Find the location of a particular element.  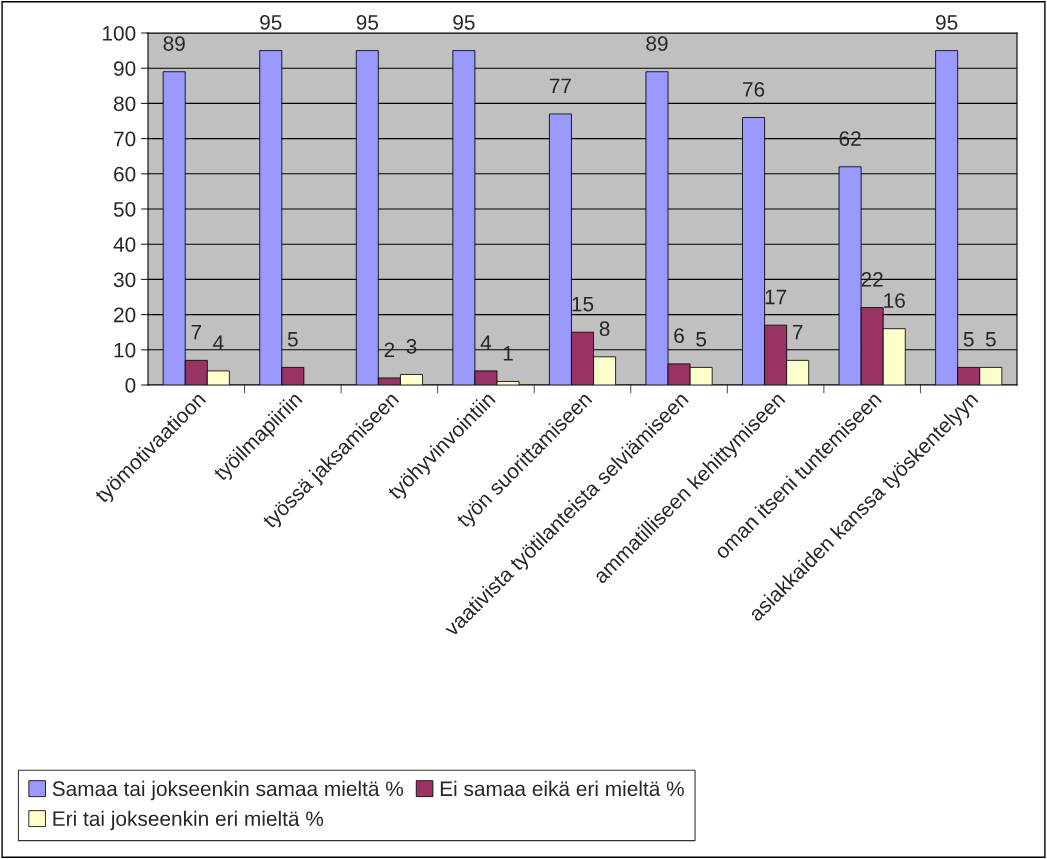

y-tick-label: 30 is located at coordinates (124, 280).